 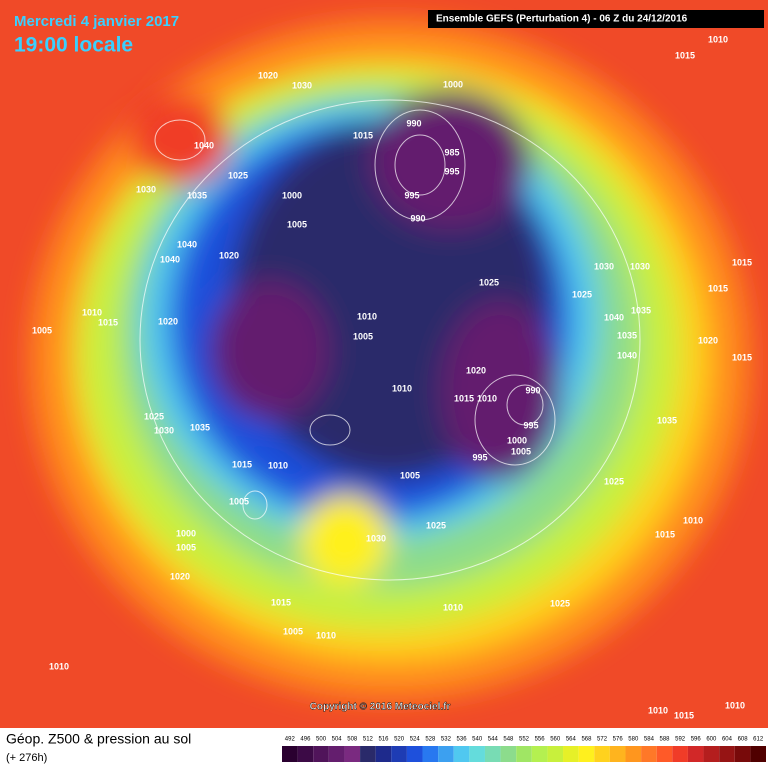 What do you see at coordinates (743, 740) in the screenshot?
I see `legend-label: 608` at bounding box center [743, 740].